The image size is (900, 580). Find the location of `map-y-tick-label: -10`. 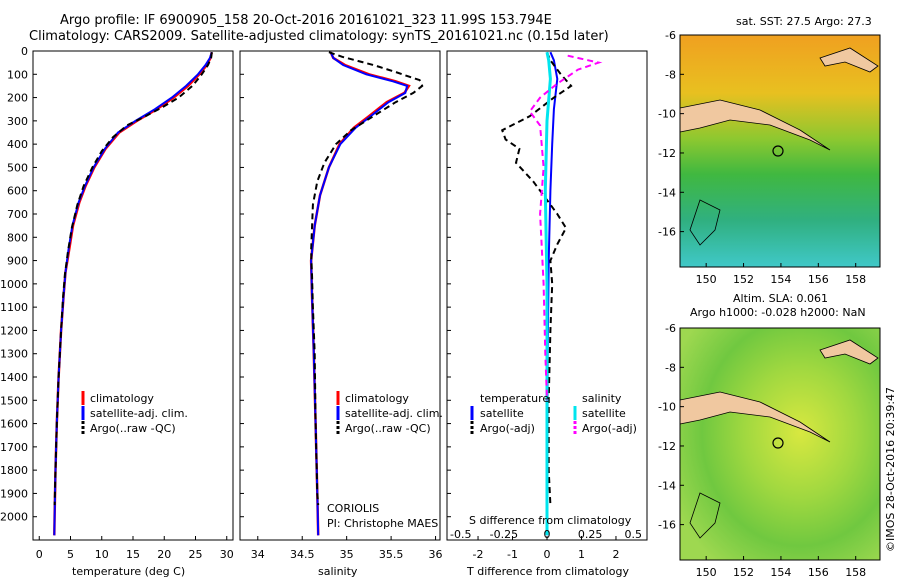

map-y-tick-label: -10 is located at coordinates (667, 114).